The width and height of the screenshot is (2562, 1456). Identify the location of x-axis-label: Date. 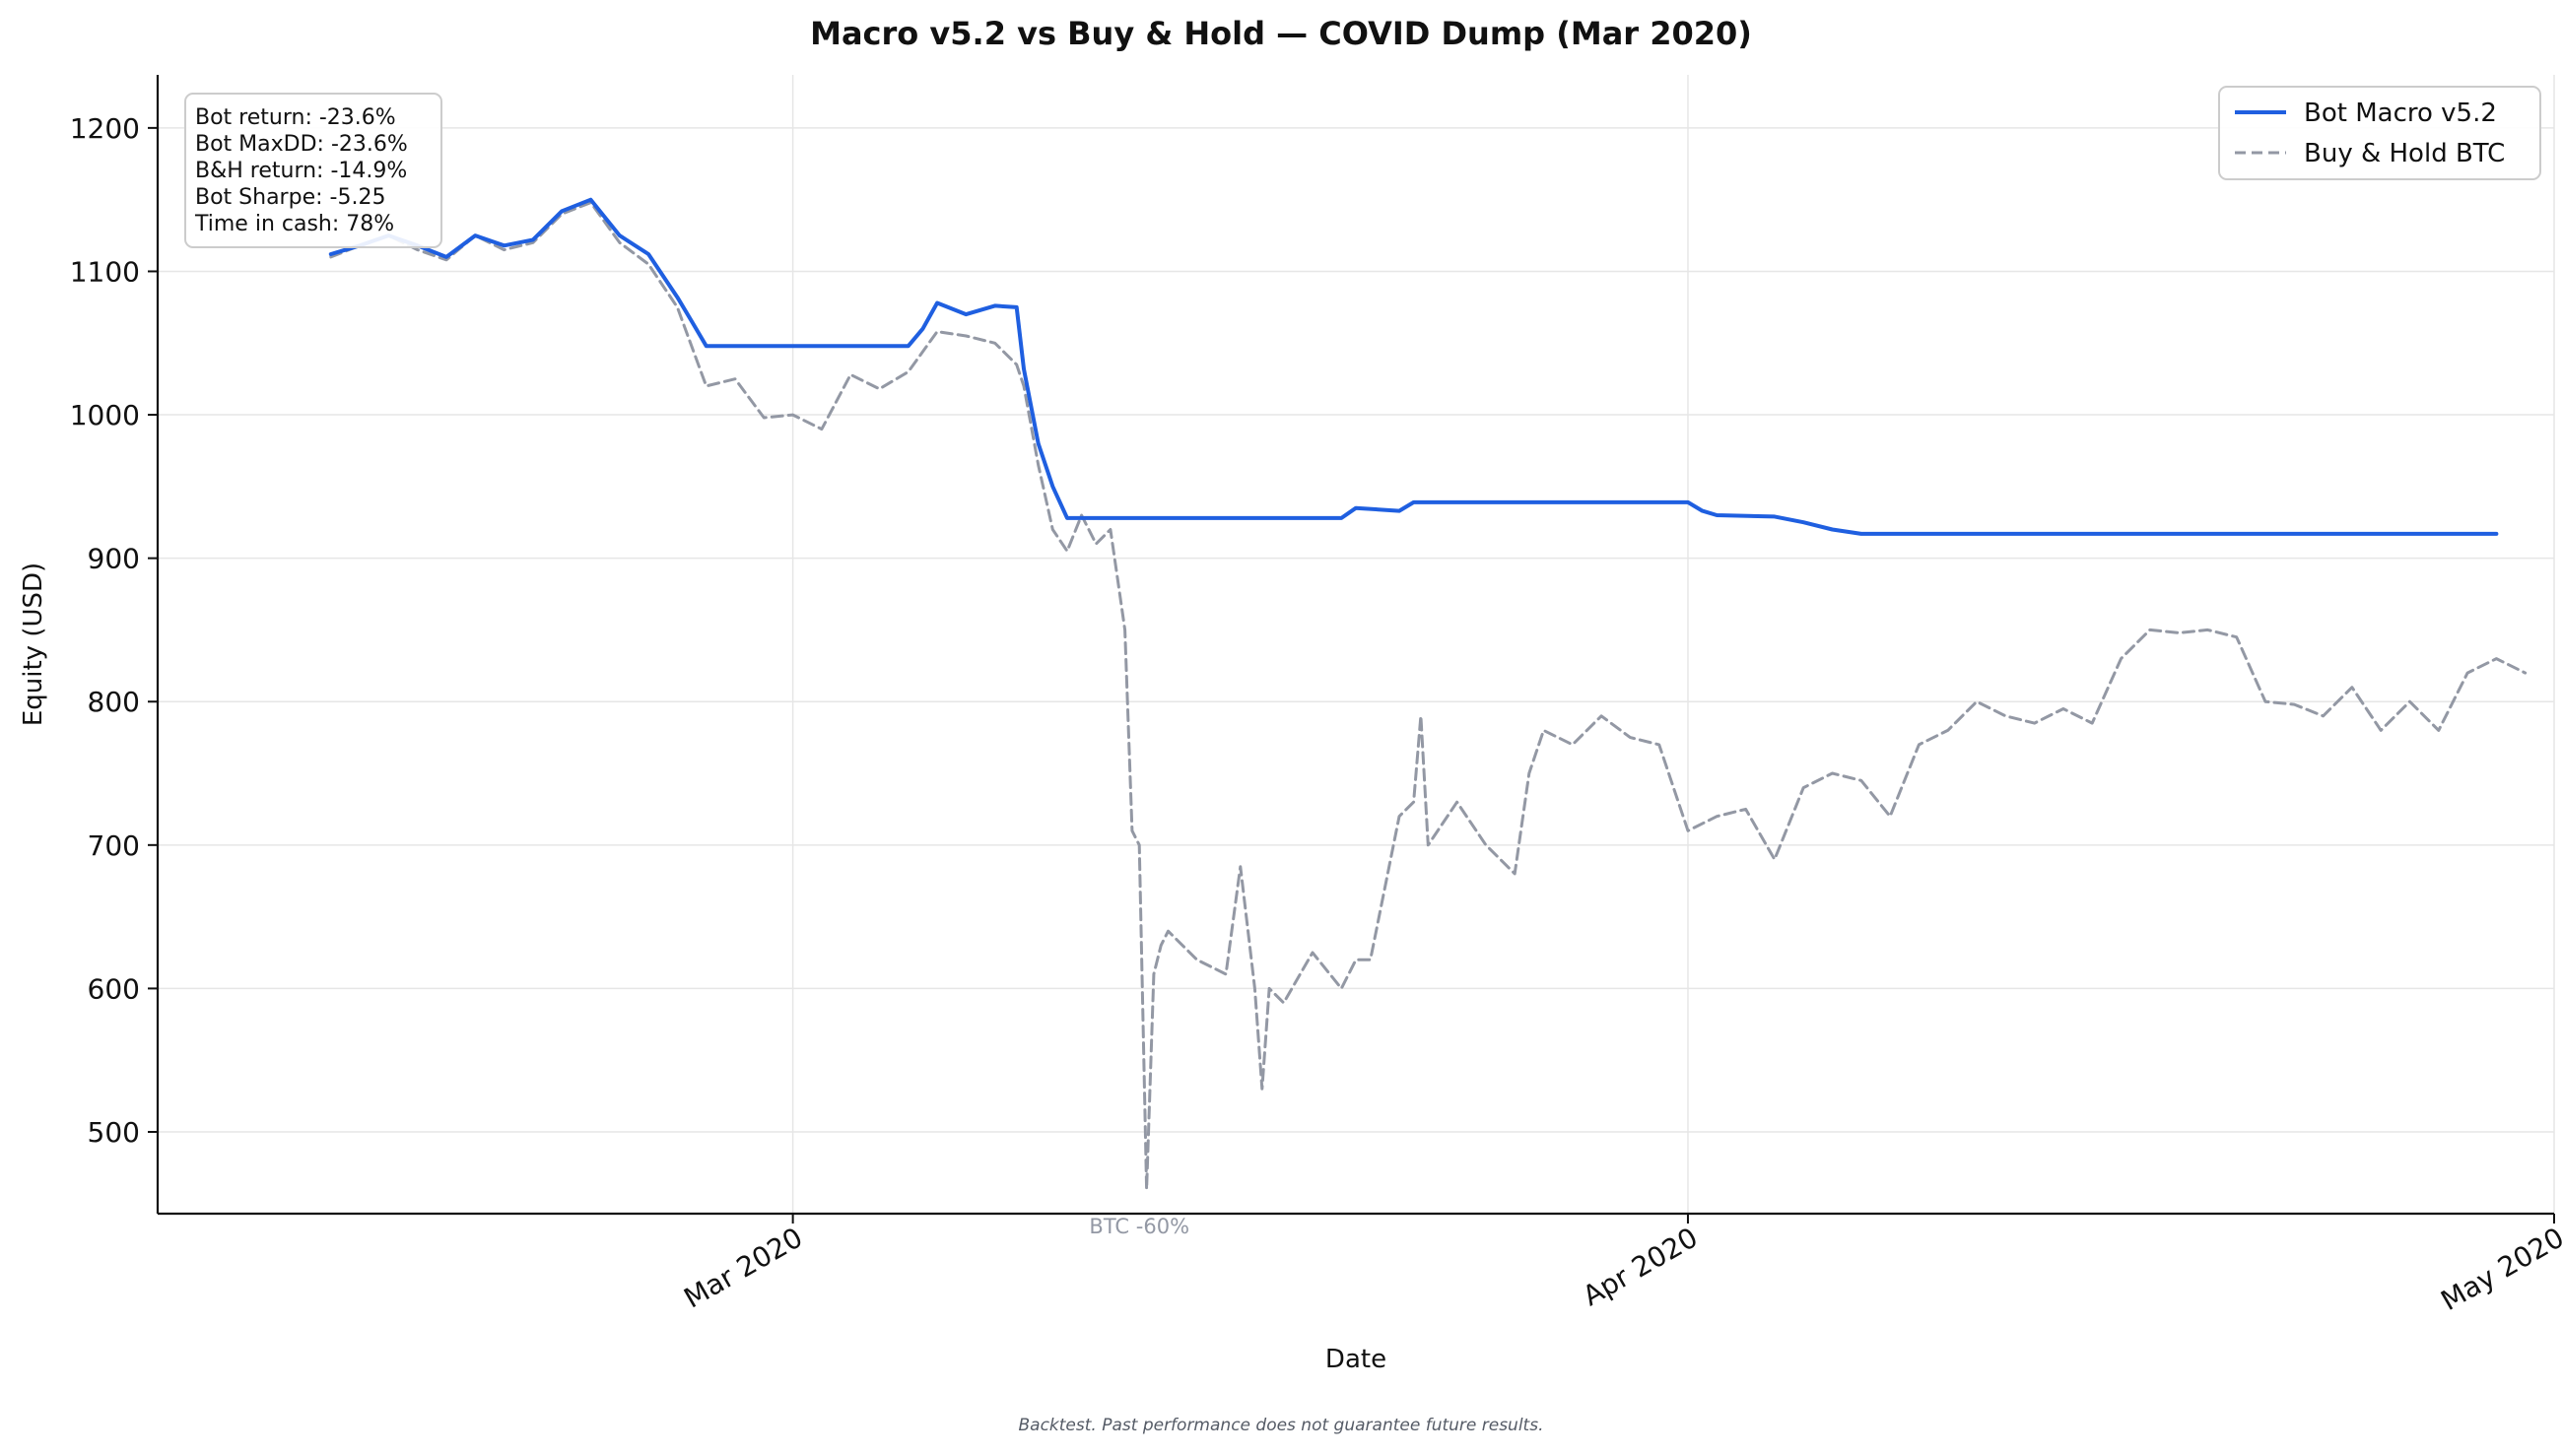
(1355, 1359).